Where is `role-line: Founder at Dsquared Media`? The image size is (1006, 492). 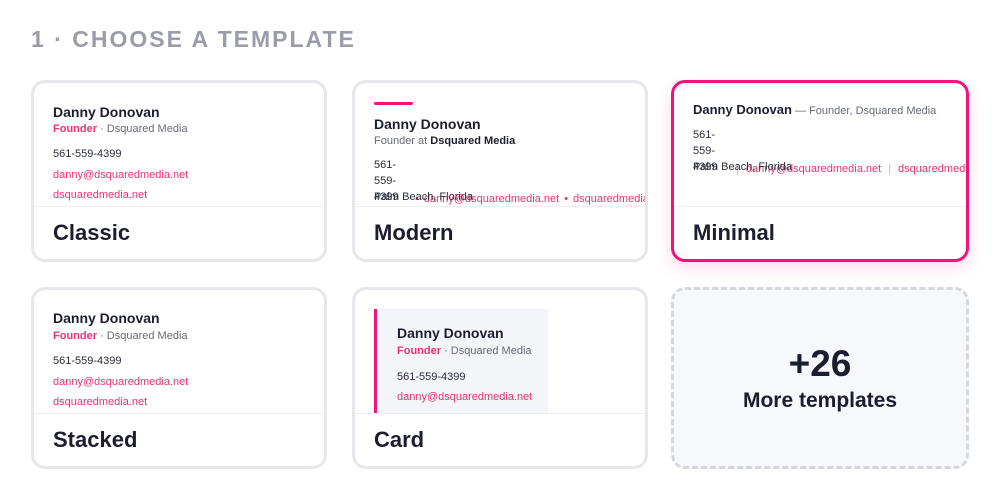
role-line: Founder at Dsquared Media is located at coordinates (444, 141).